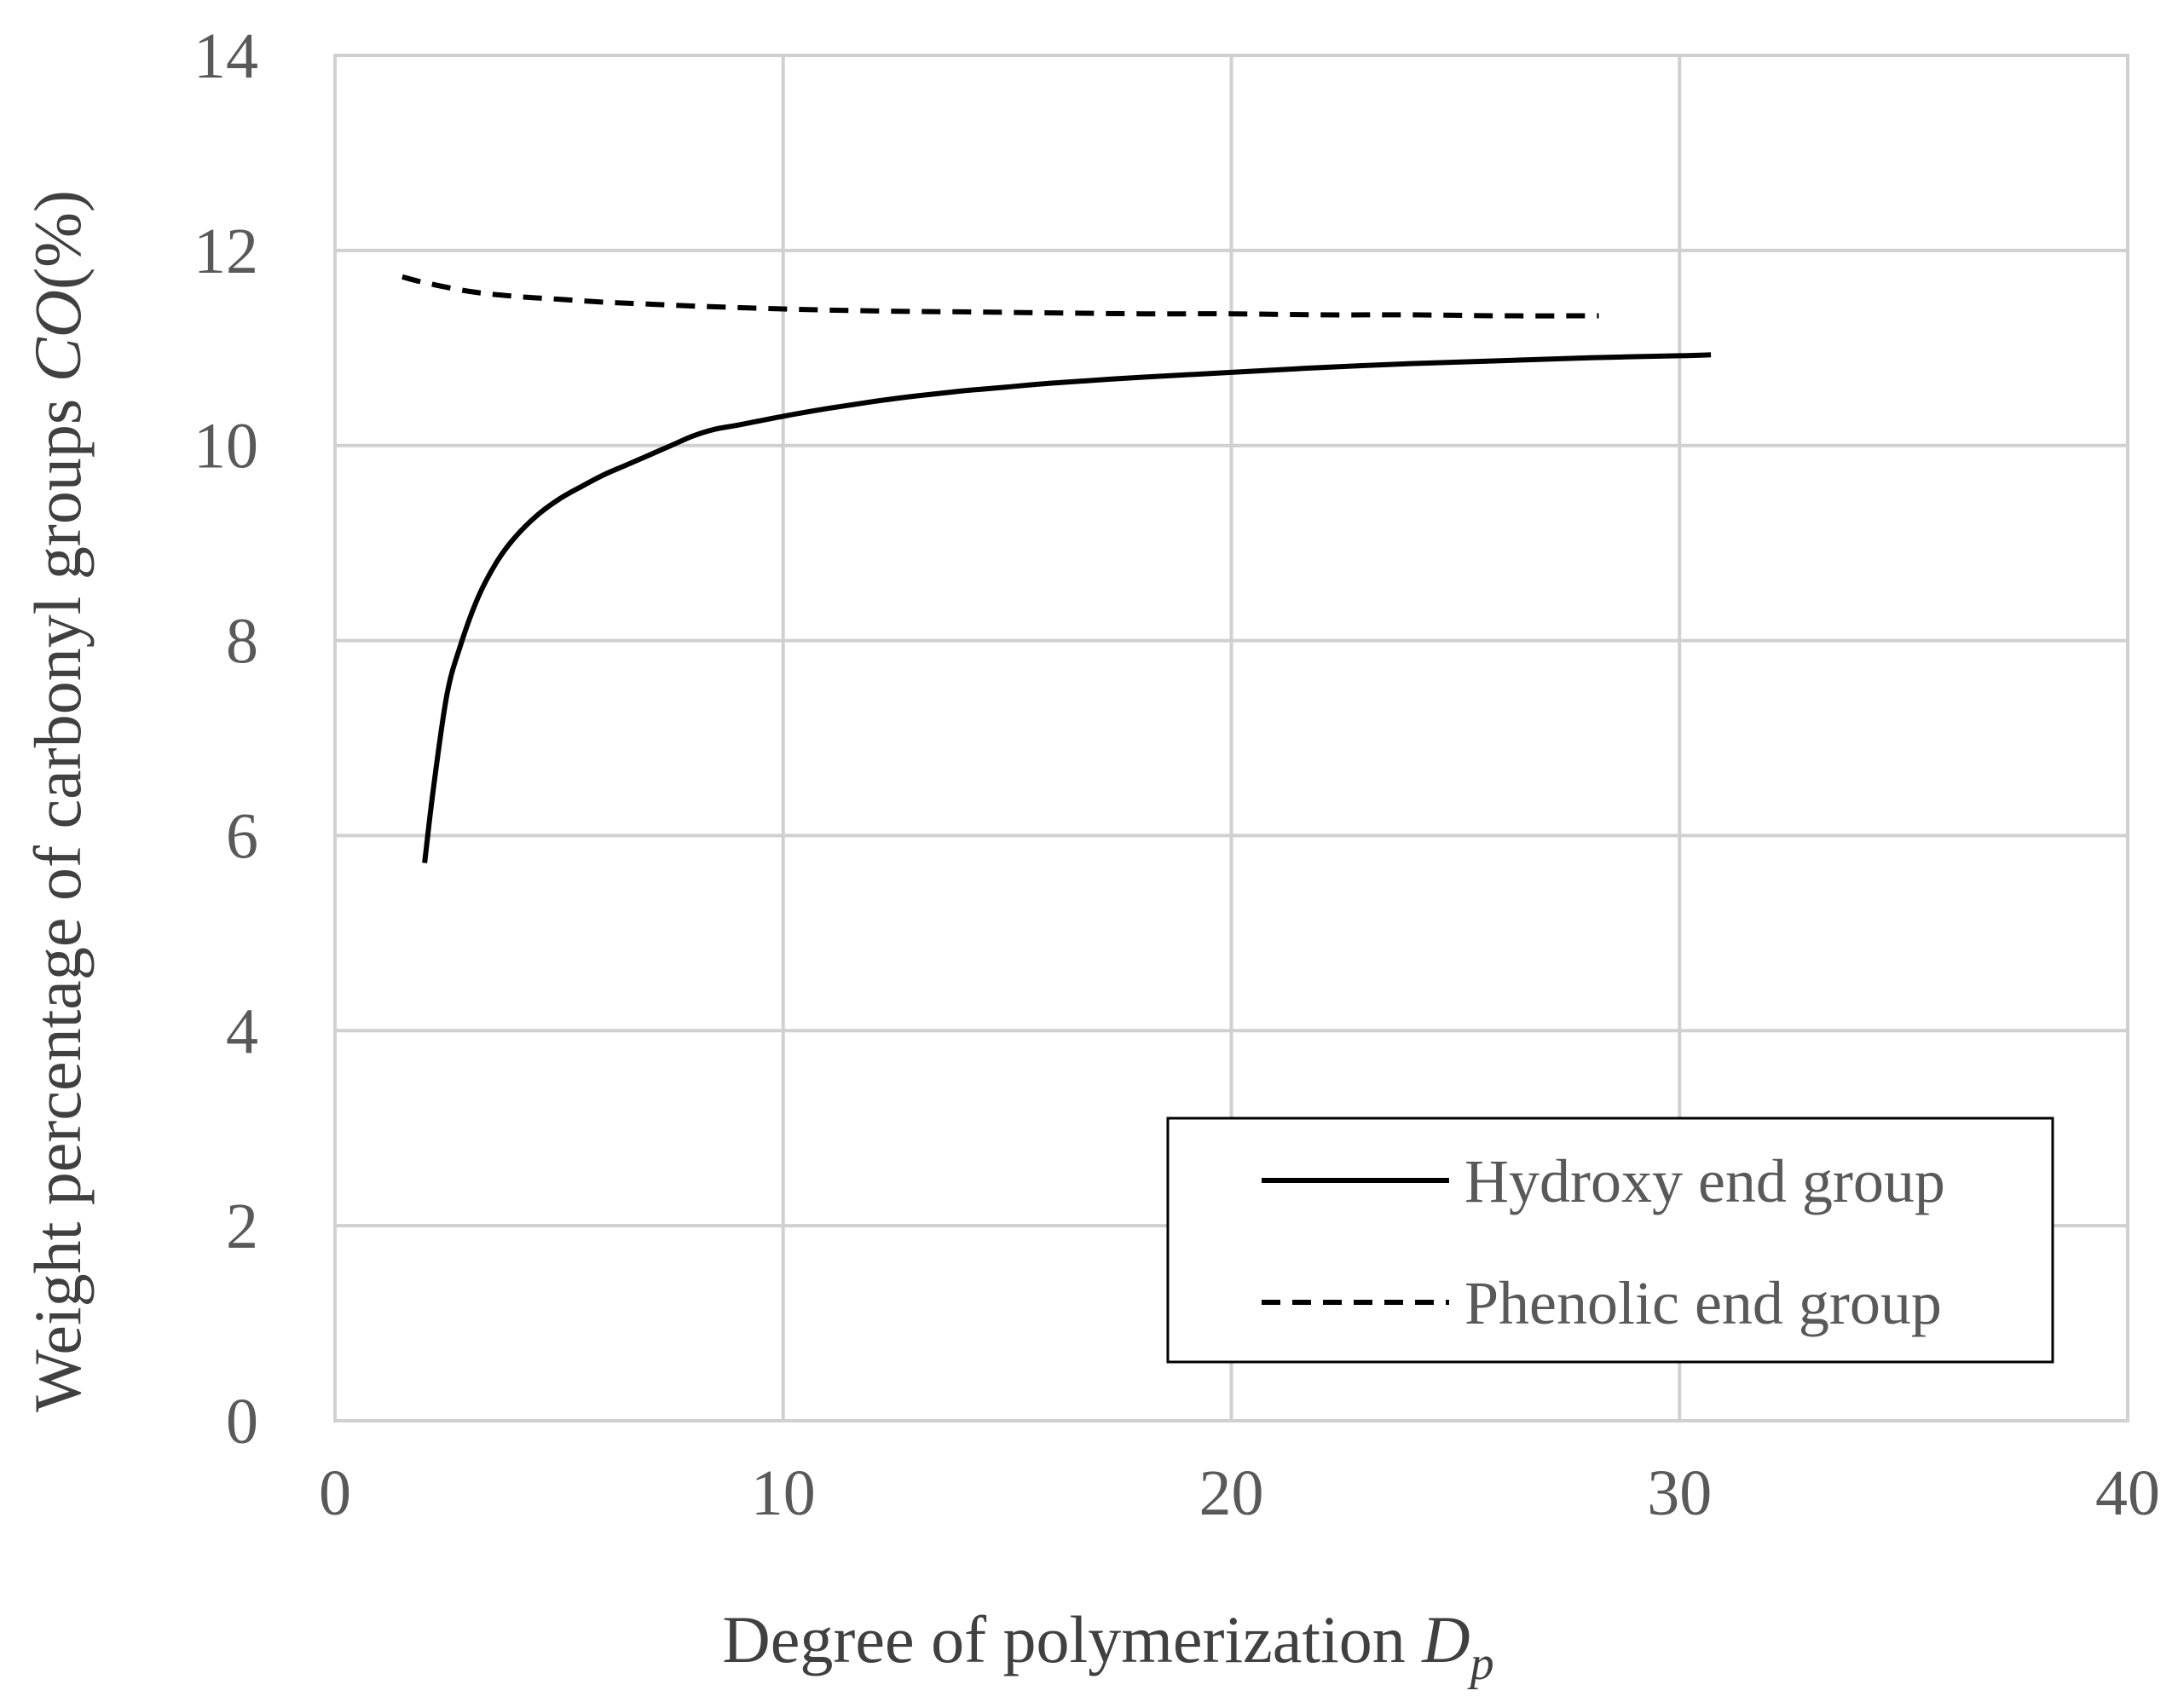 The width and height of the screenshot is (2172, 1708). Describe the element at coordinates (335, 1493) in the screenshot. I see `x-tick-label: 0` at that location.